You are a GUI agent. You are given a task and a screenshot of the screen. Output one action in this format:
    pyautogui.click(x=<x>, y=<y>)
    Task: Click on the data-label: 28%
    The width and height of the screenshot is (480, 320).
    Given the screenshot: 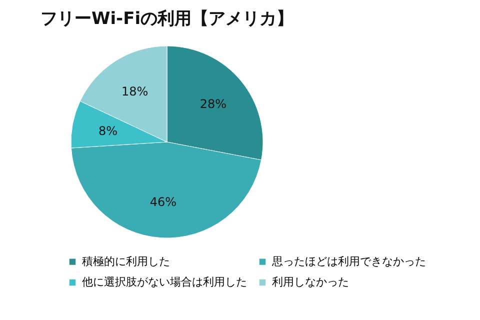 What is the action you would take?
    pyautogui.click(x=213, y=103)
    